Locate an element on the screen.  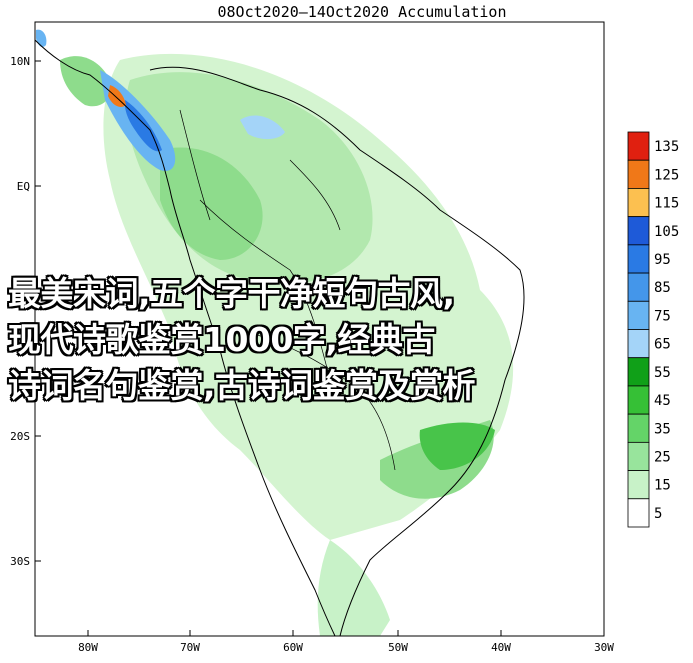
watermark-line-2: 现代诗歌鉴赏1000字,经典古 is located at coordinates (221, 339).